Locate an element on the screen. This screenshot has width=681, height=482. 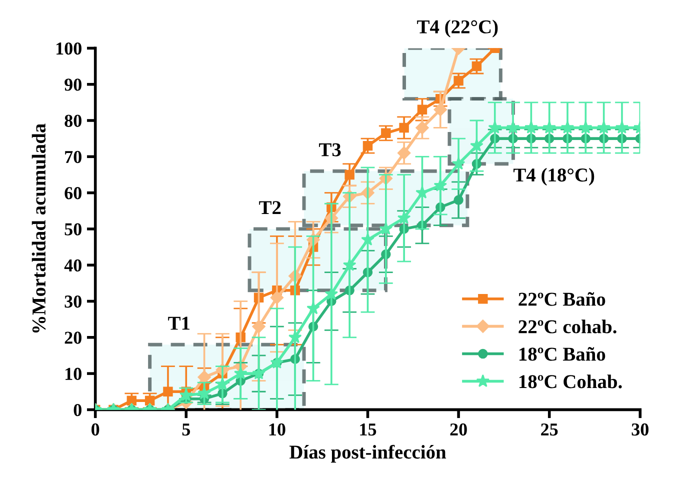
y-tick-label: 80 is located at coordinates (73, 120).